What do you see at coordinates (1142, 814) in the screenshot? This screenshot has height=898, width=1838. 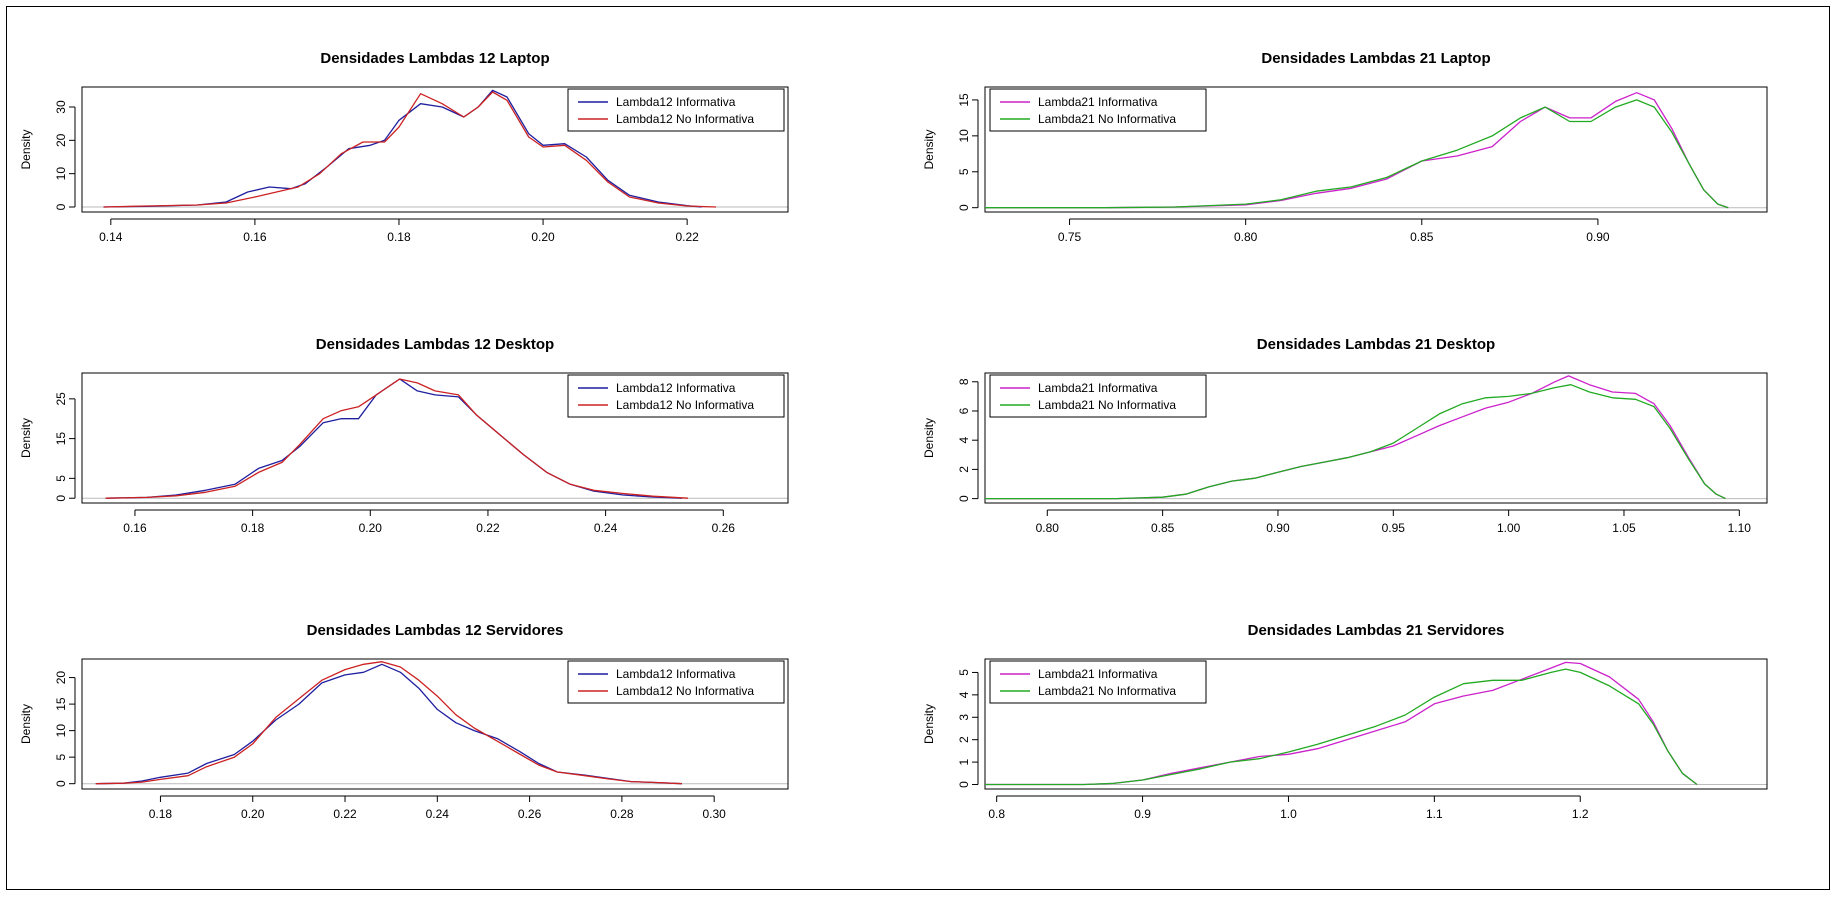 I see `x-tick-label: 0.9` at bounding box center [1142, 814].